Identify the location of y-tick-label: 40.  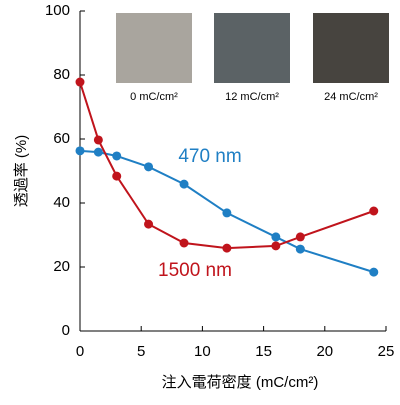
(61, 202).